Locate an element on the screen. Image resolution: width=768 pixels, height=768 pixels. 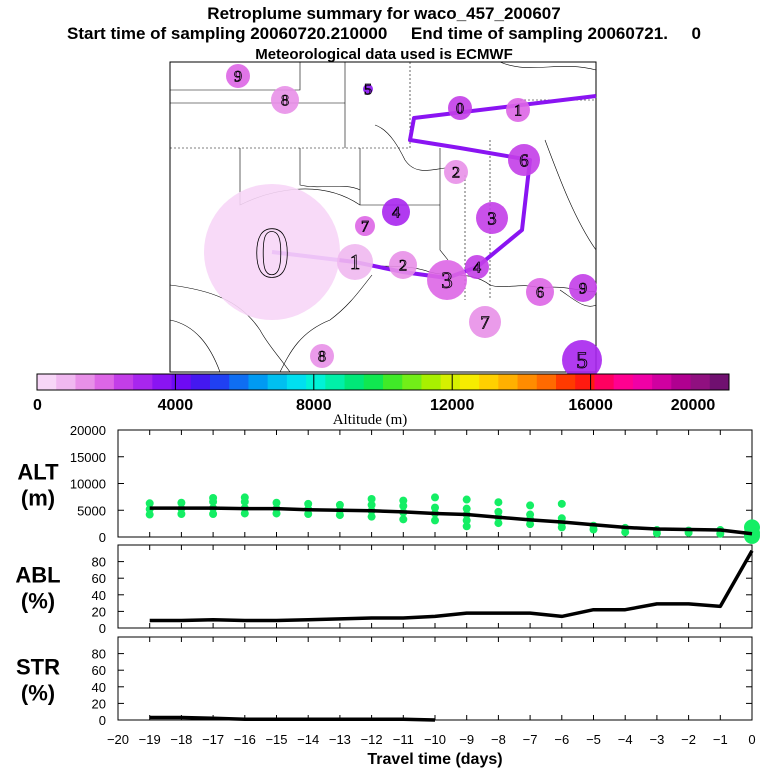
y-tick-label: 5000 is located at coordinates (91, 510).